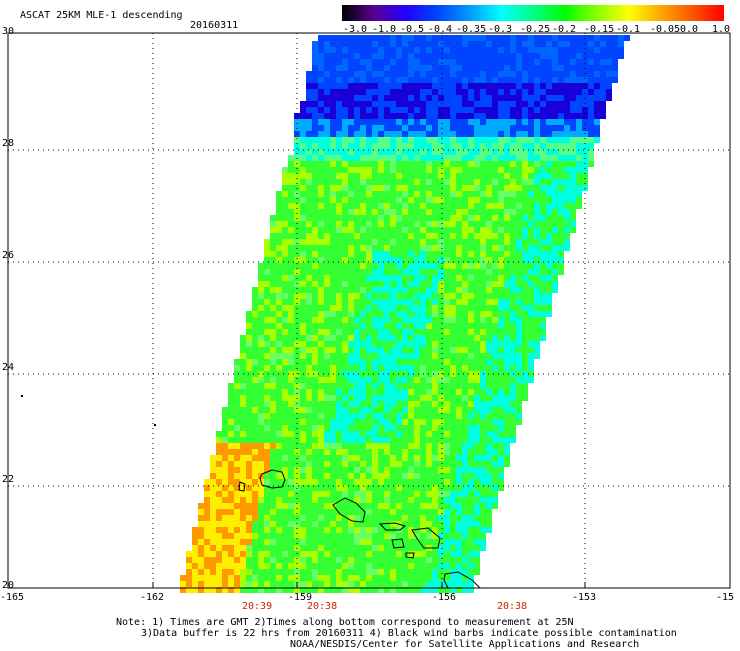 The width and height of the screenshot is (740, 651). I want to click on time-label-3: 20:38, so click(512, 606).